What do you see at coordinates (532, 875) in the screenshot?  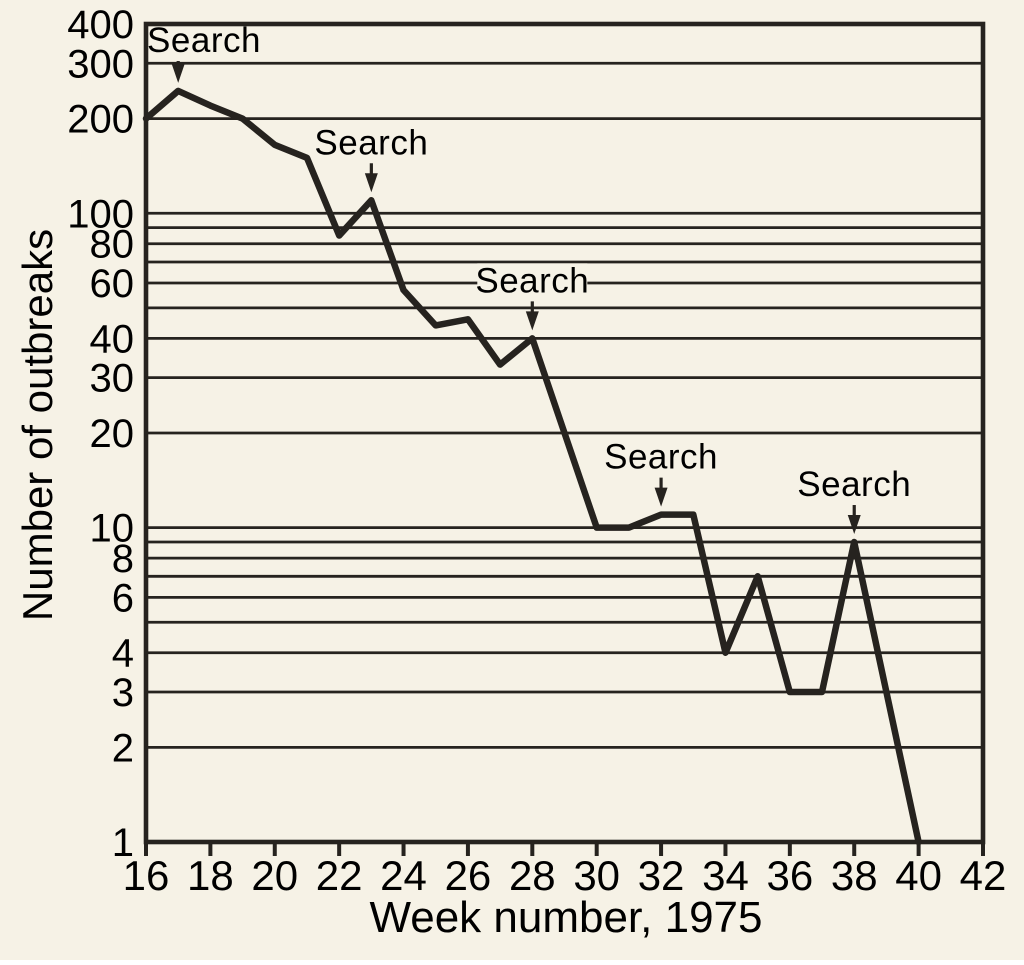 I see `x-tick-label: 28` at bounding box center [532, 875].